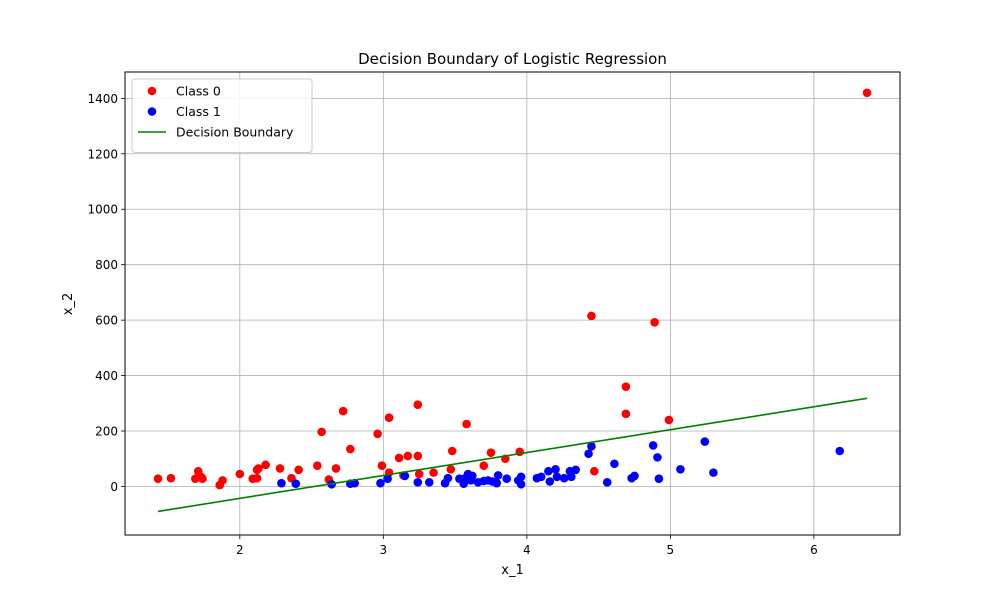 The width and height of the screenshot is (1000, 600). What do you see at coordinates (384, 550) in the screenshot?
I see `x-tick-label: 3` at bounding box center [384, 550].